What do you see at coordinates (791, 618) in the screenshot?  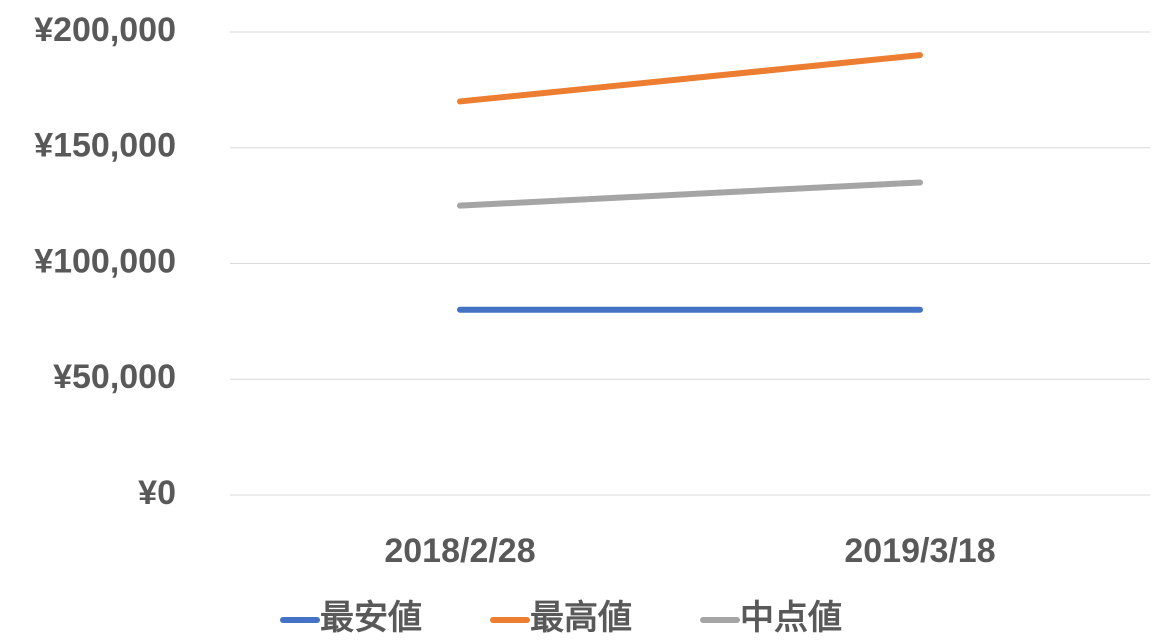 I see `legend-label: 中点値` at bounding box center [791, 618].